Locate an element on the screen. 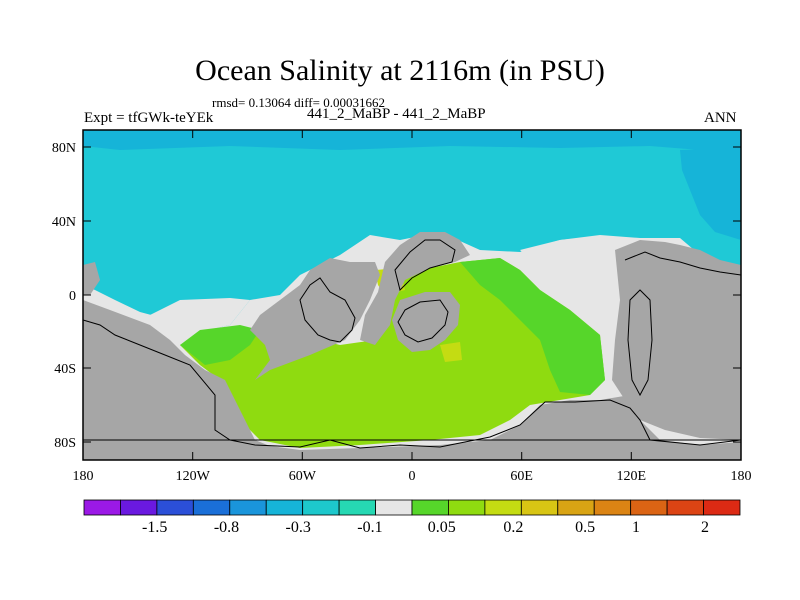 The image size is (800, 600). coast-africa is located at coordinates (425, 265).